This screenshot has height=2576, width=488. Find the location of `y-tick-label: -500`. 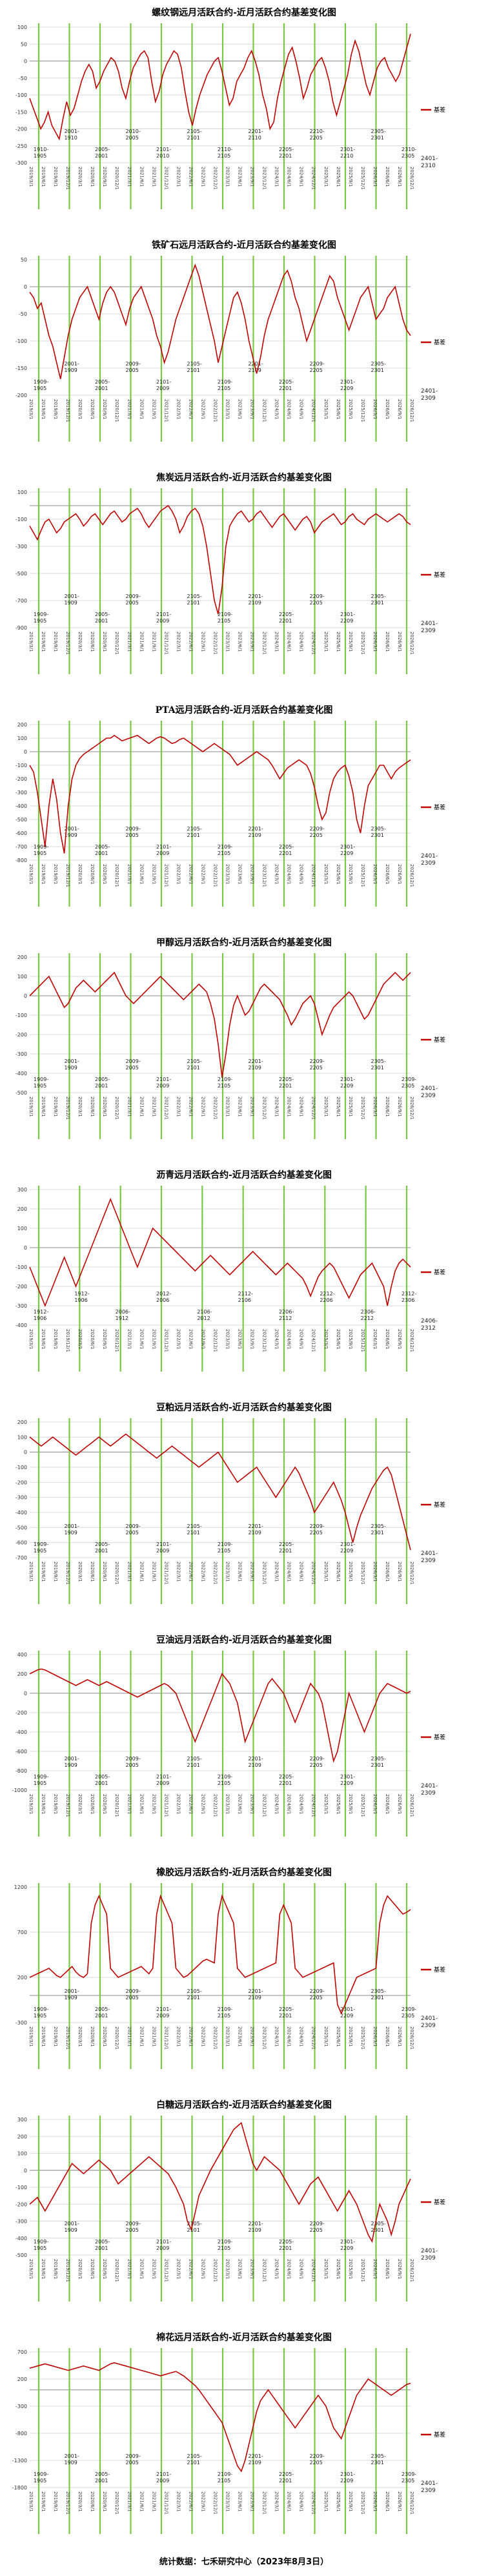

y-tick-label: -500 is located at coordinates (21, 1527).